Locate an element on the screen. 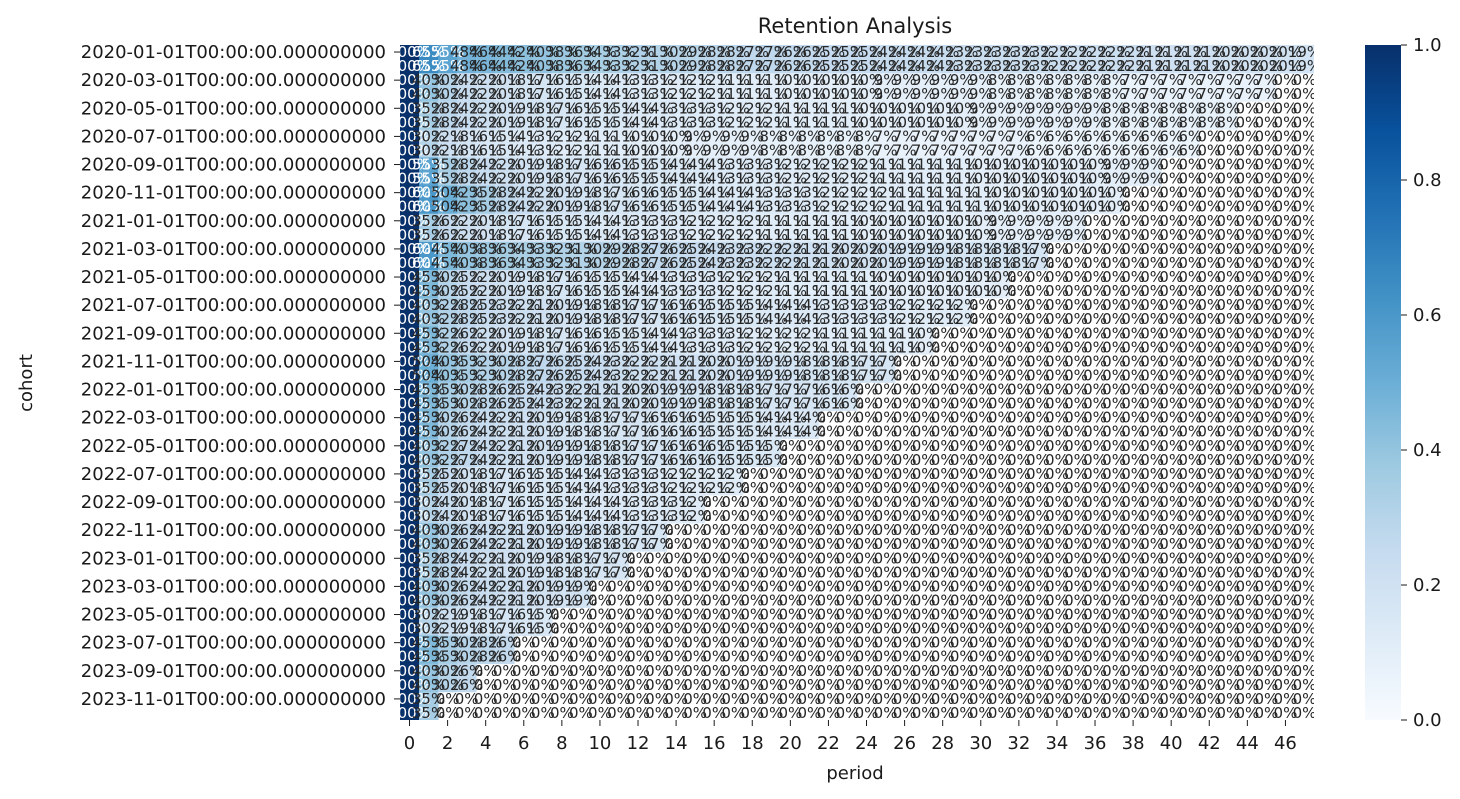 The width and height of the screenshot is (1460, 799). chart-title: Retention Analysis is located at coordinates (855, 26).